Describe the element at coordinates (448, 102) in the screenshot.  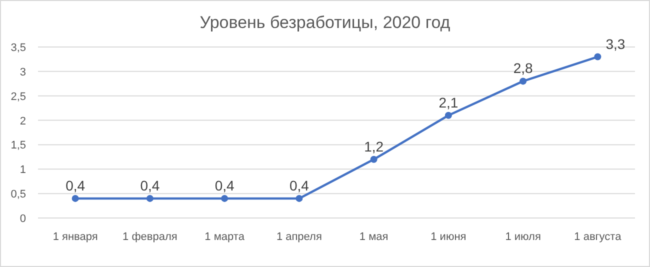
I see `data-label: 2,1` at that location.